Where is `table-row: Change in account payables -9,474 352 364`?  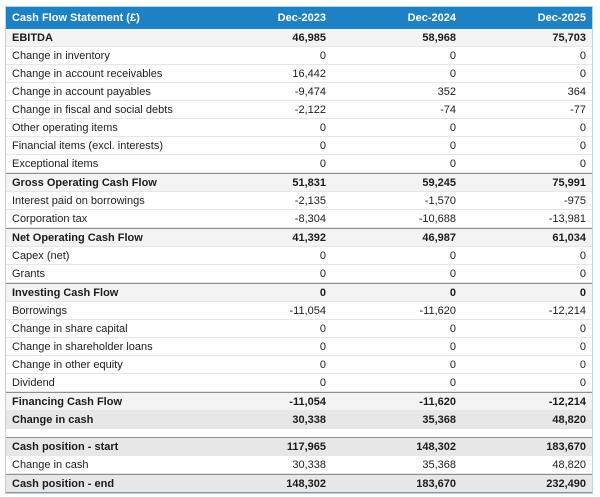 table-row: Change in account payables -9,474 352 364 is located at coordinates (299, 92).